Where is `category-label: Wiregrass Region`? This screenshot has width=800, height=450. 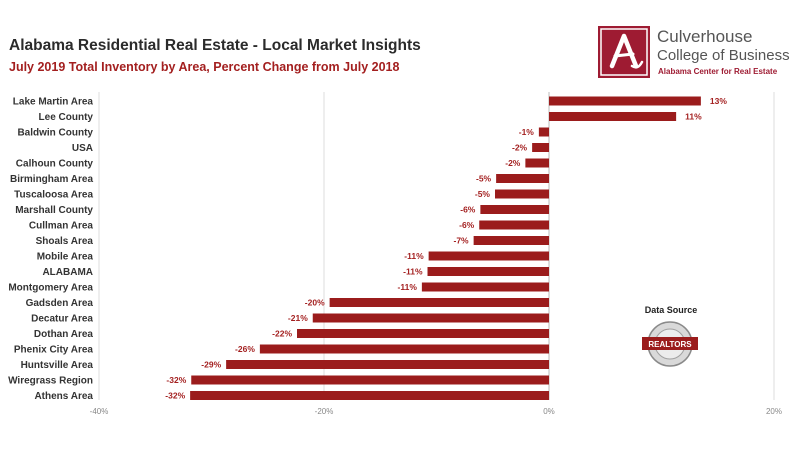
category-label: Wiregrass Region is located at coordinates (50, 381).